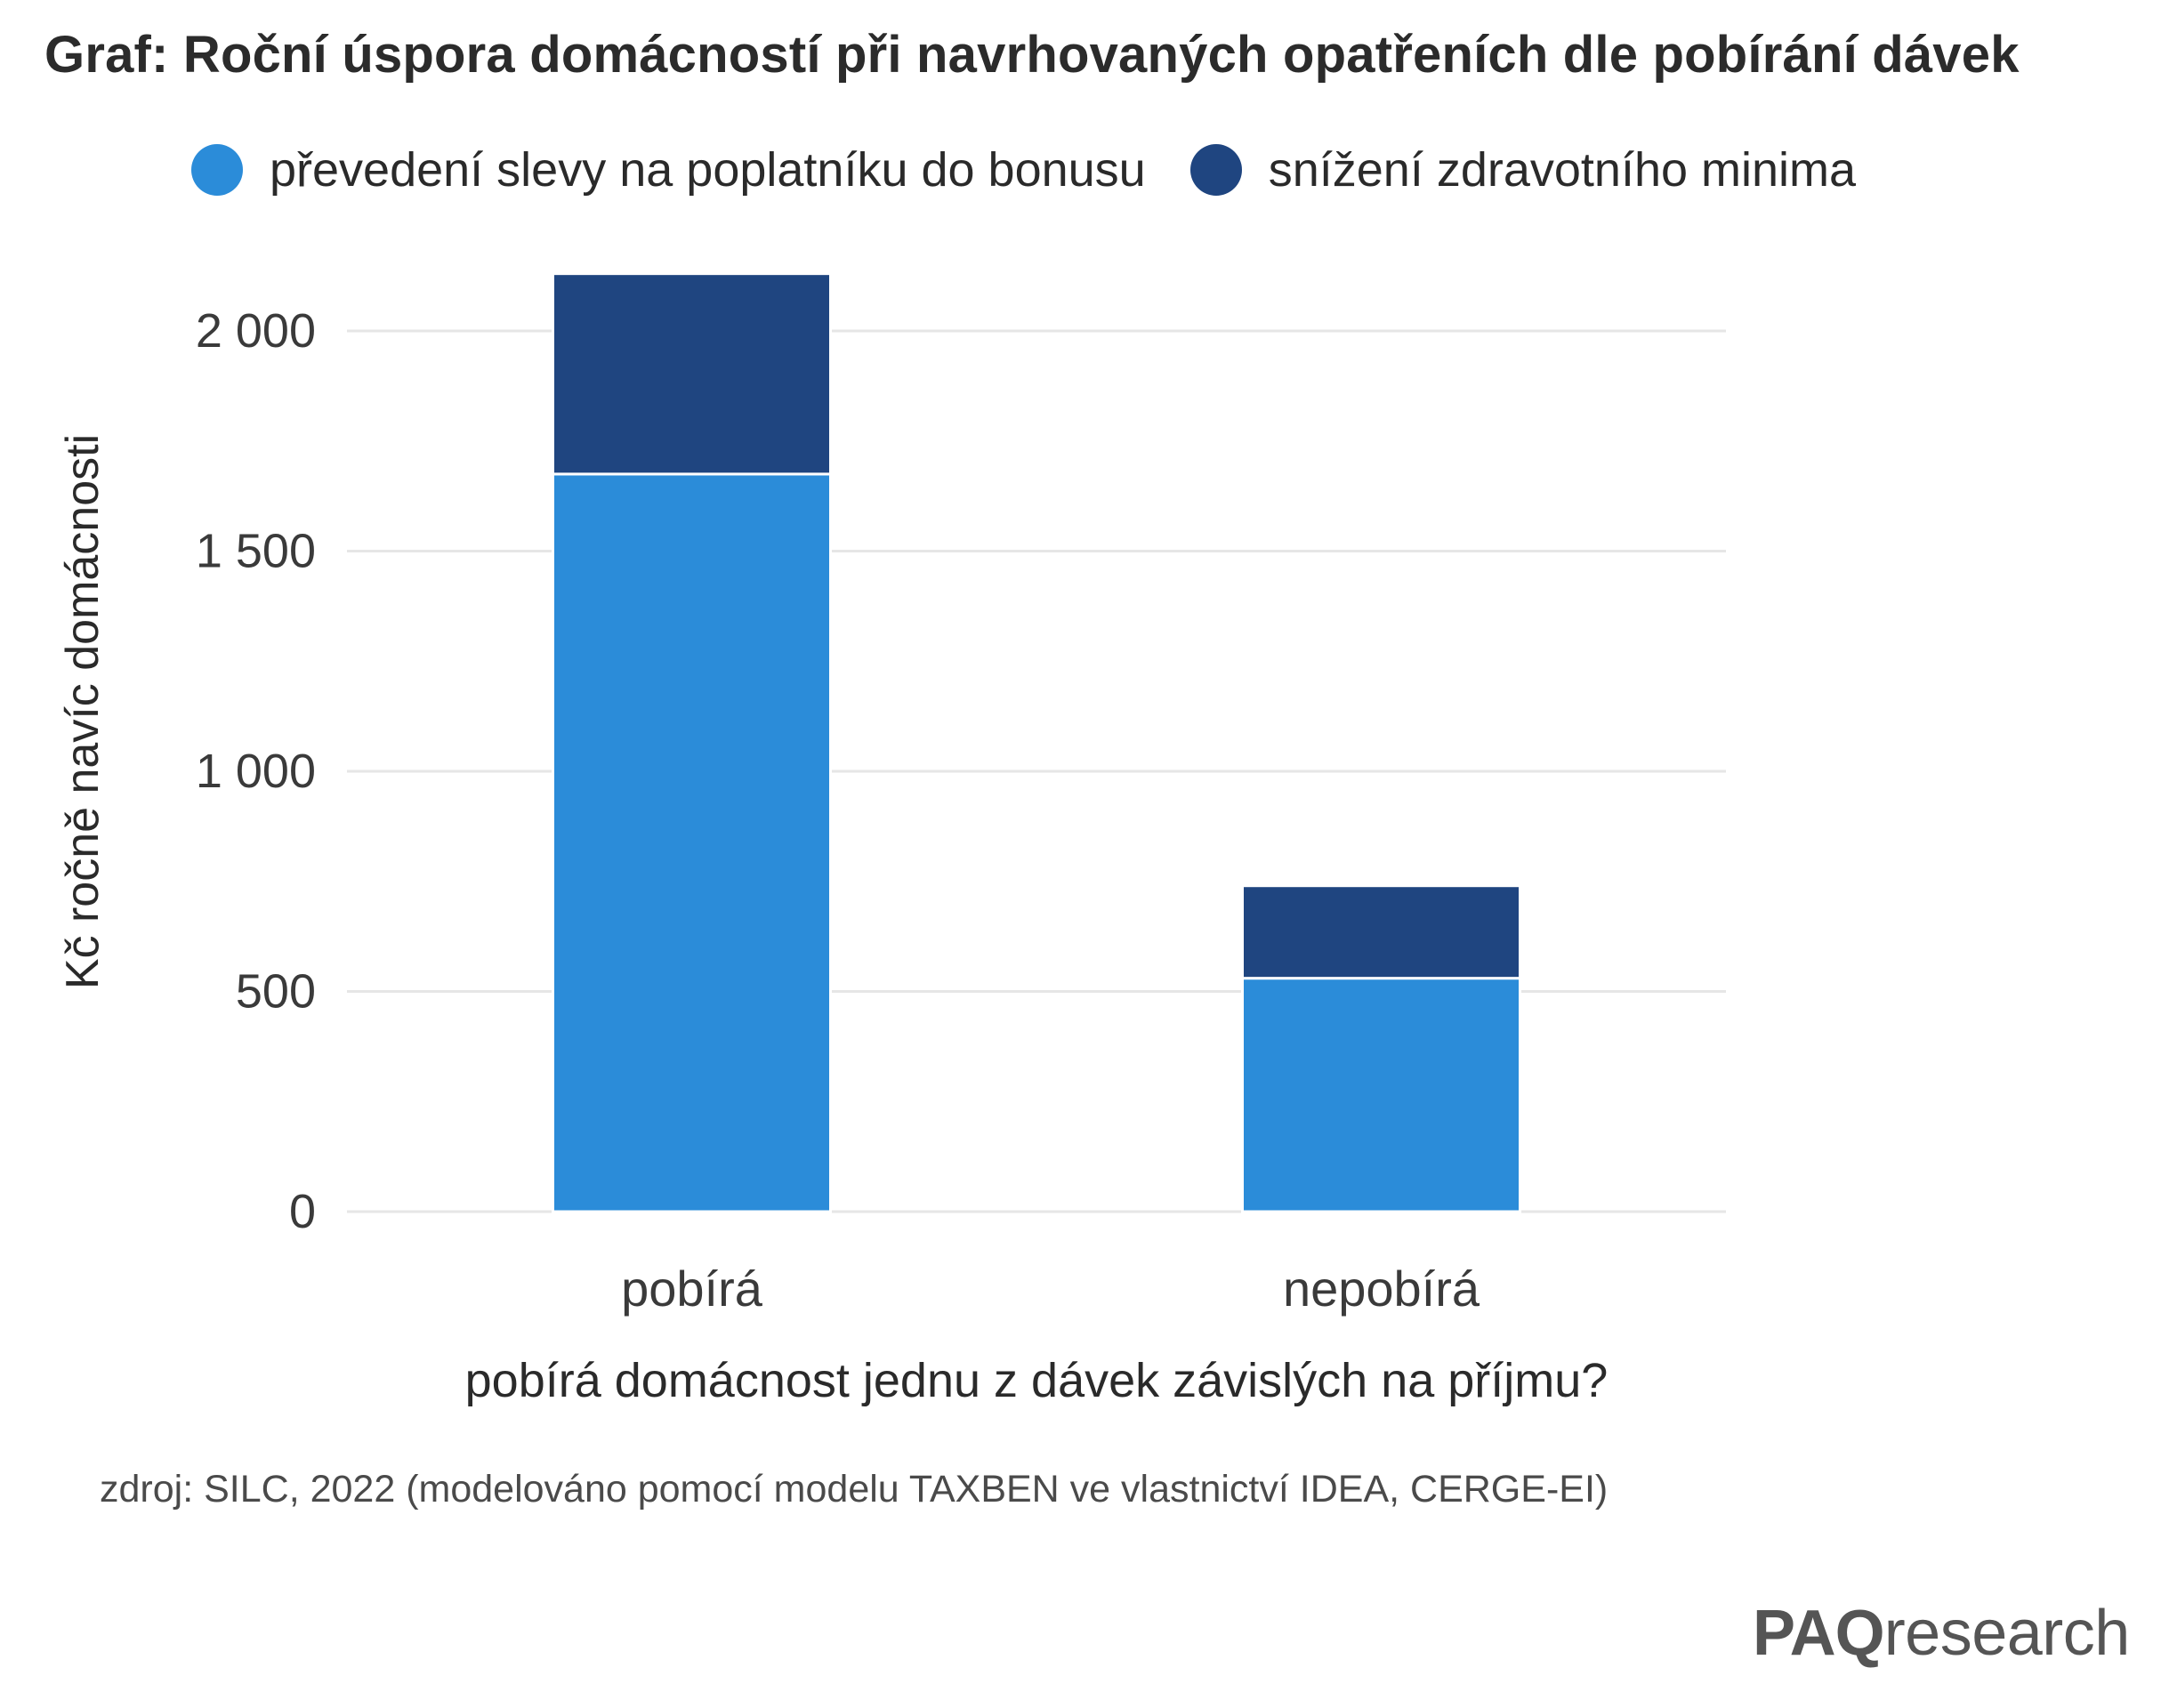 The height and width of the screenshot is (1708, 2161). I want to click on y-tick-label: 0, so click(302, 1211).